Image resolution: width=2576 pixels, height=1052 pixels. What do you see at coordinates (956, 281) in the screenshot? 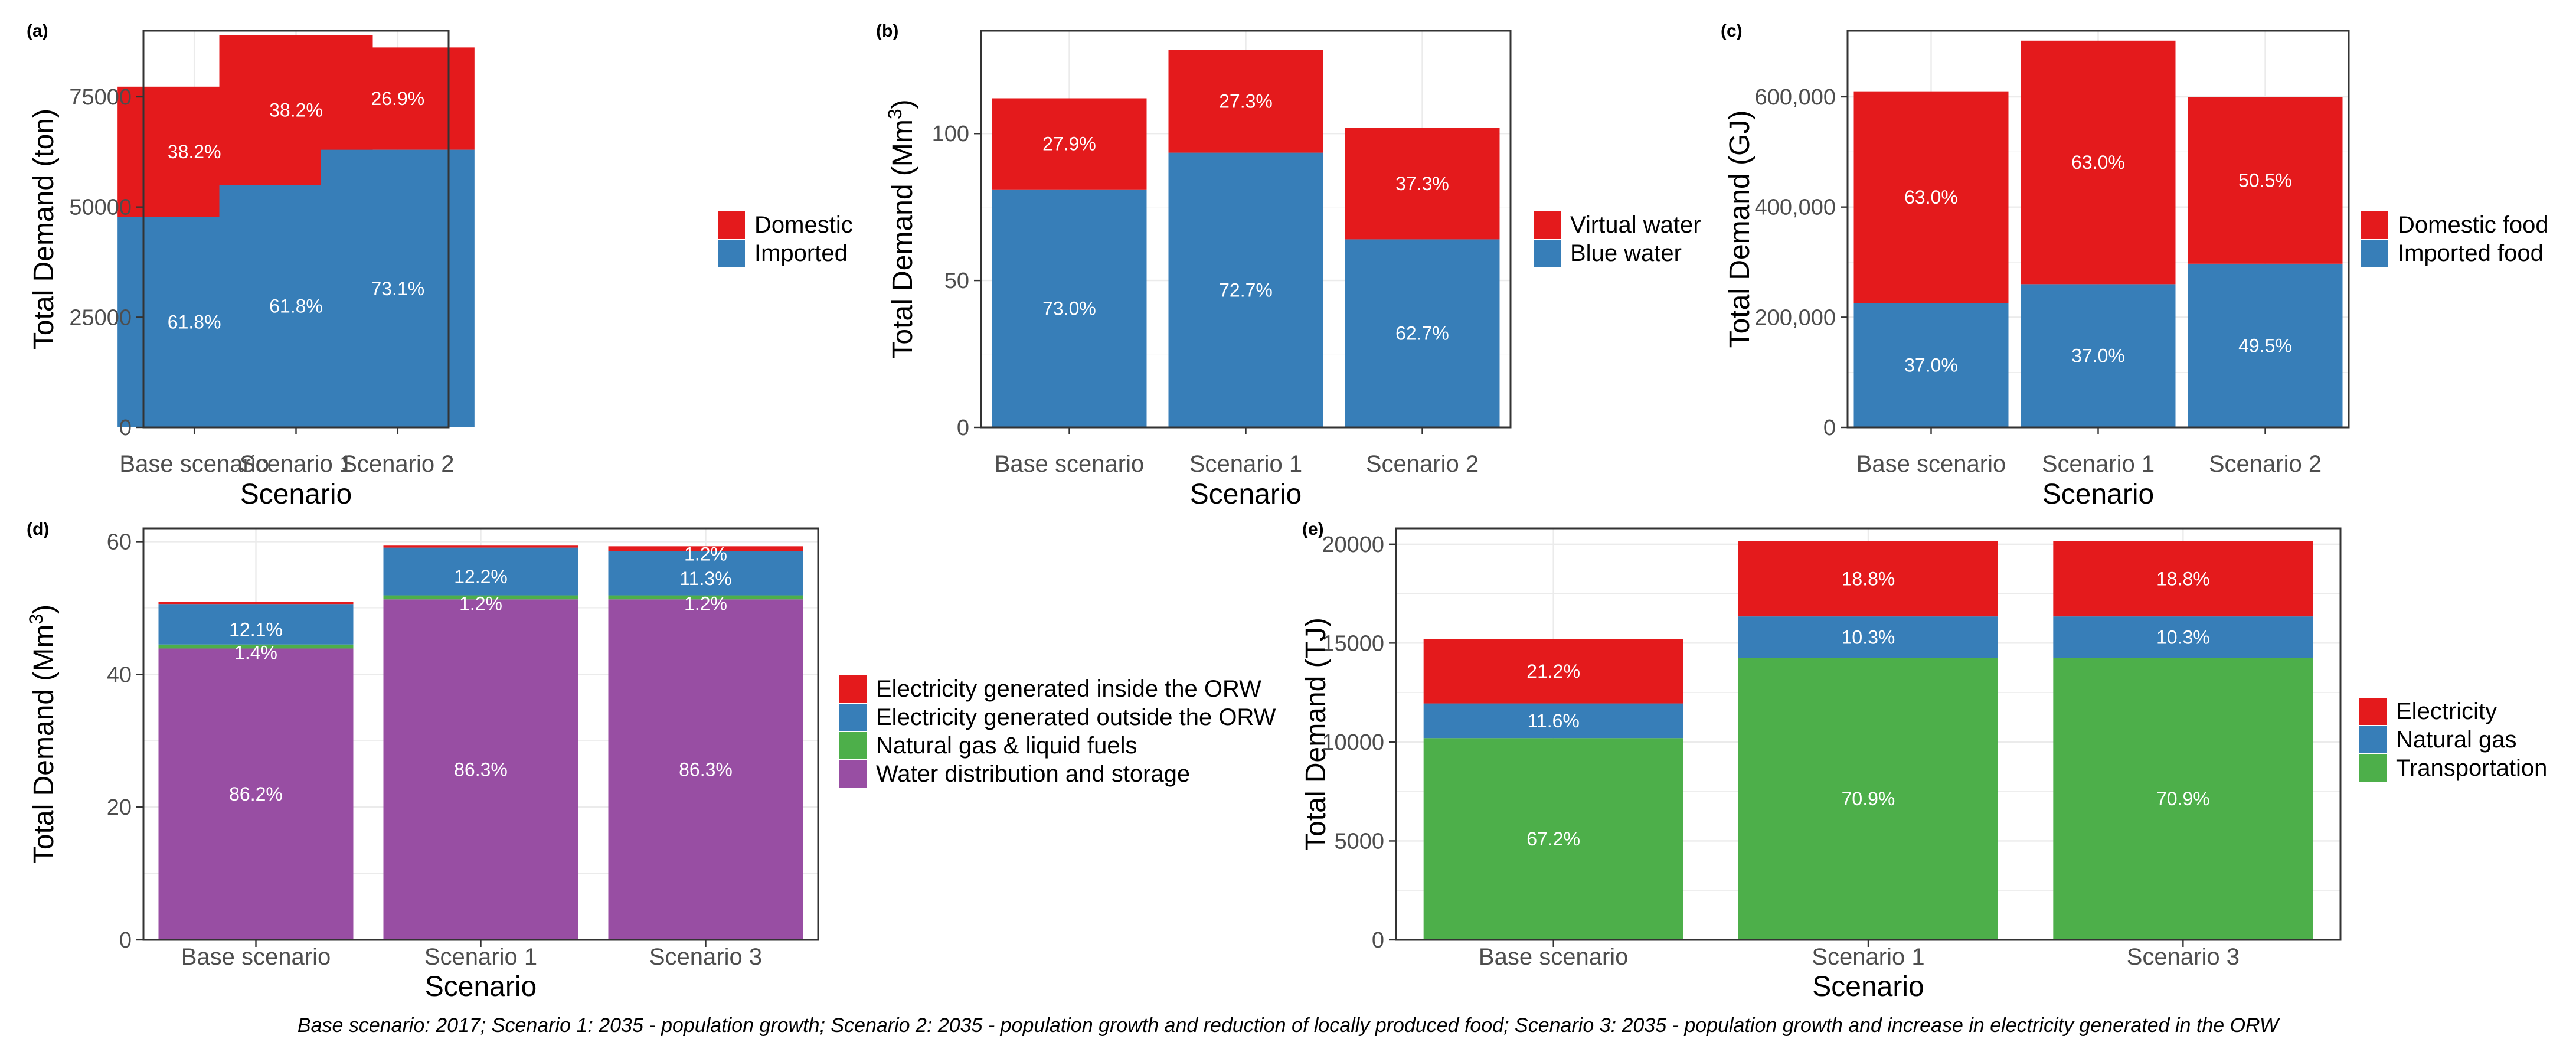
I see `y-tick-label: 50` at bounding box center [956, 281].